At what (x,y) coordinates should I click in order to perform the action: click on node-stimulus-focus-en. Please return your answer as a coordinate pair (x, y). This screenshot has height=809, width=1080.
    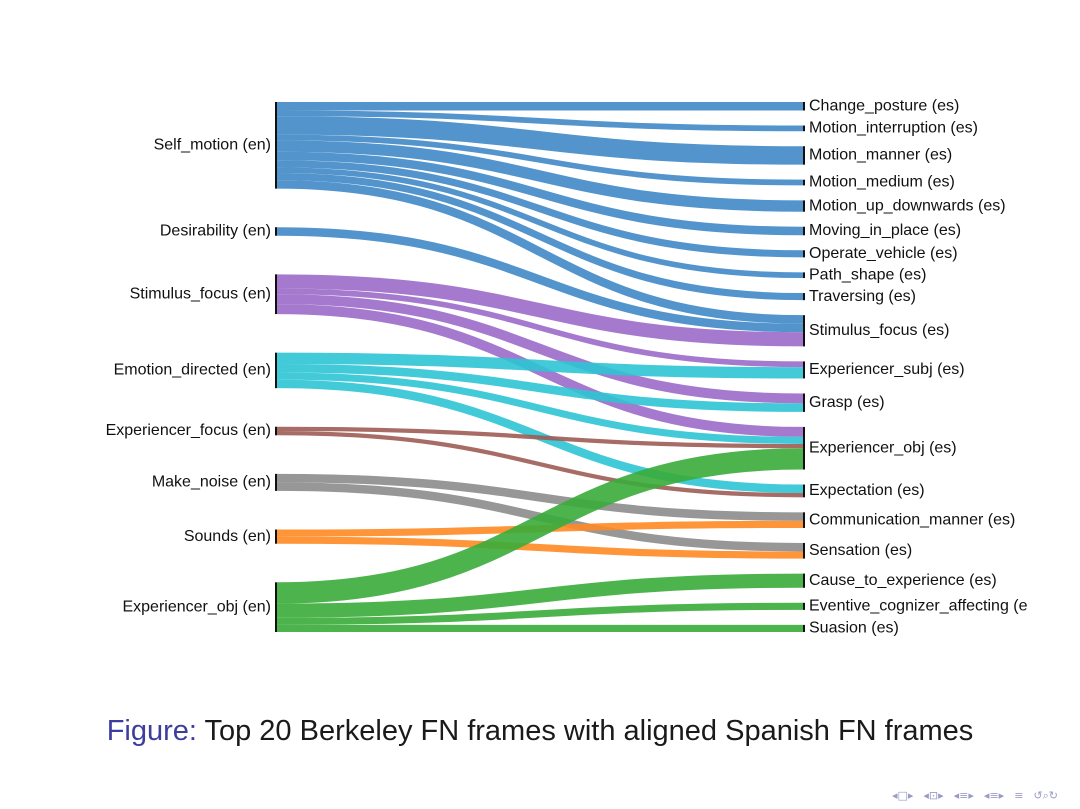
    Looking at the image, I should click on (276, 294).